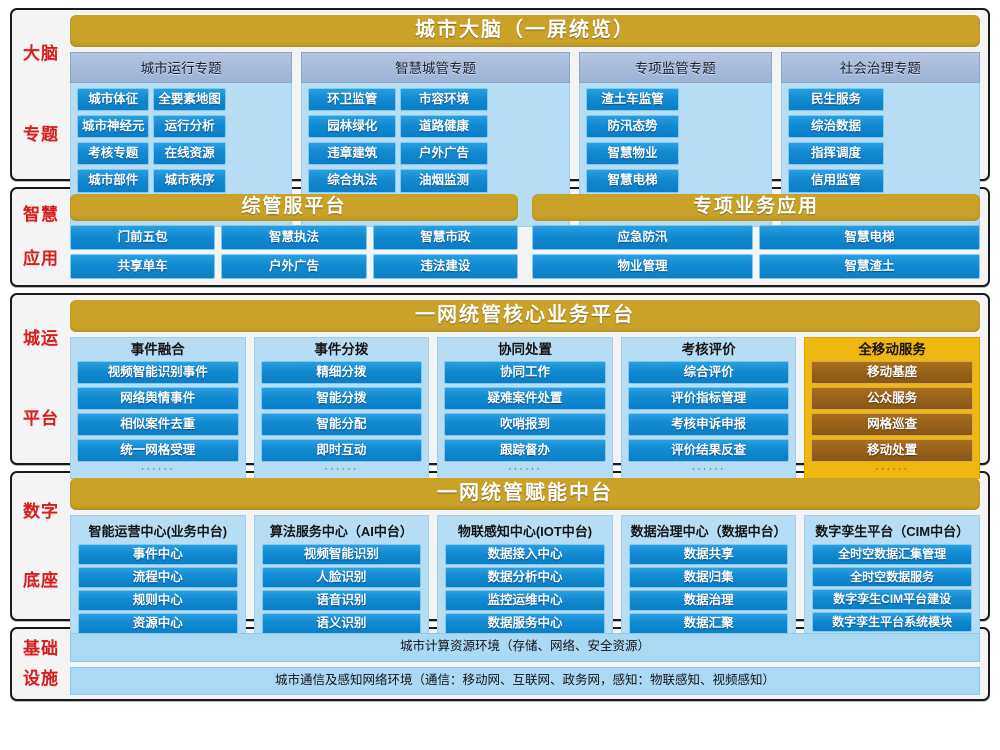 The image size is (1000, 750). I want to click on core-column-assessment-evaluation: 考核评价 综合评价 评价指标管理 考核申诉申报 评价结果反查 ······, so click(708, 408).